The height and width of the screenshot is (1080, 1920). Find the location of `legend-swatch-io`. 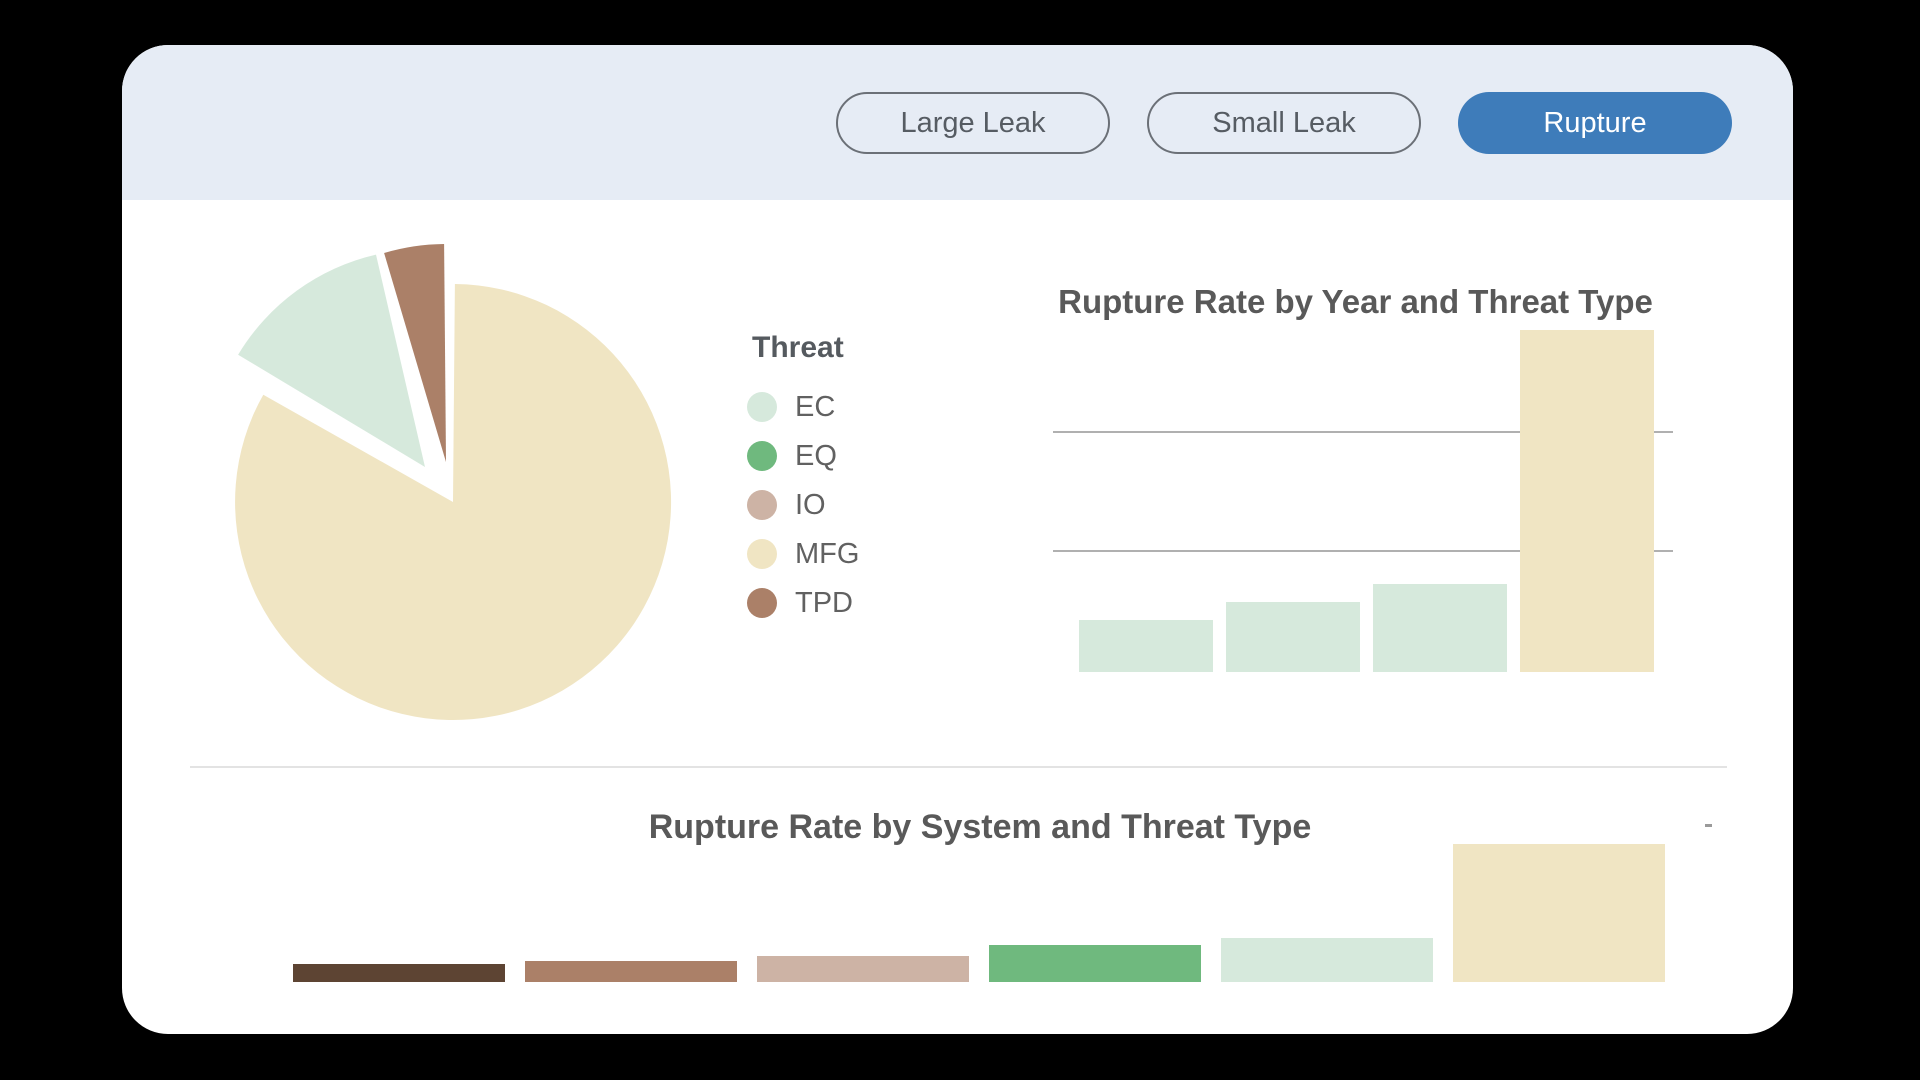

legend-swatch-io is located at coordinates (762, 505).